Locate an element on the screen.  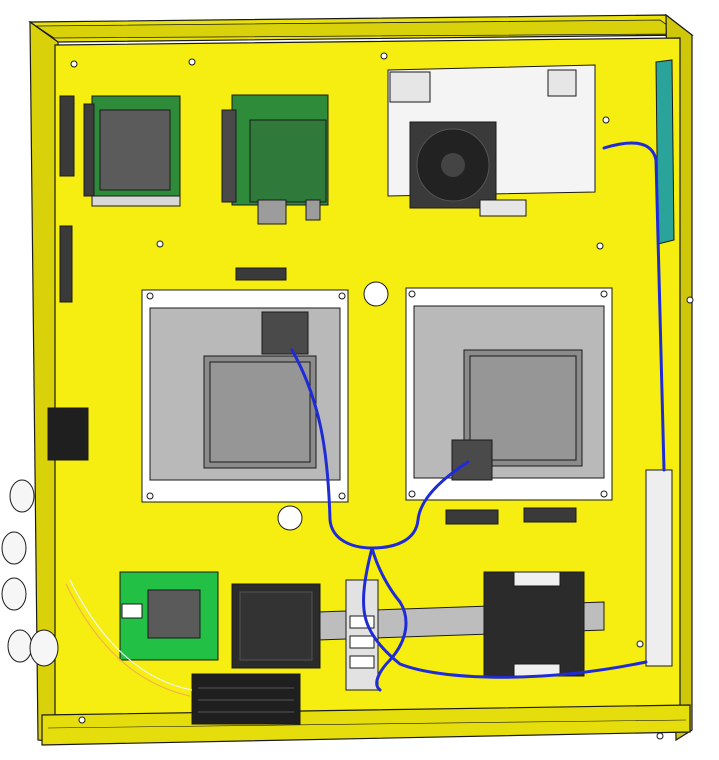
right-terminal-strip is located at coordinates (659, 568).